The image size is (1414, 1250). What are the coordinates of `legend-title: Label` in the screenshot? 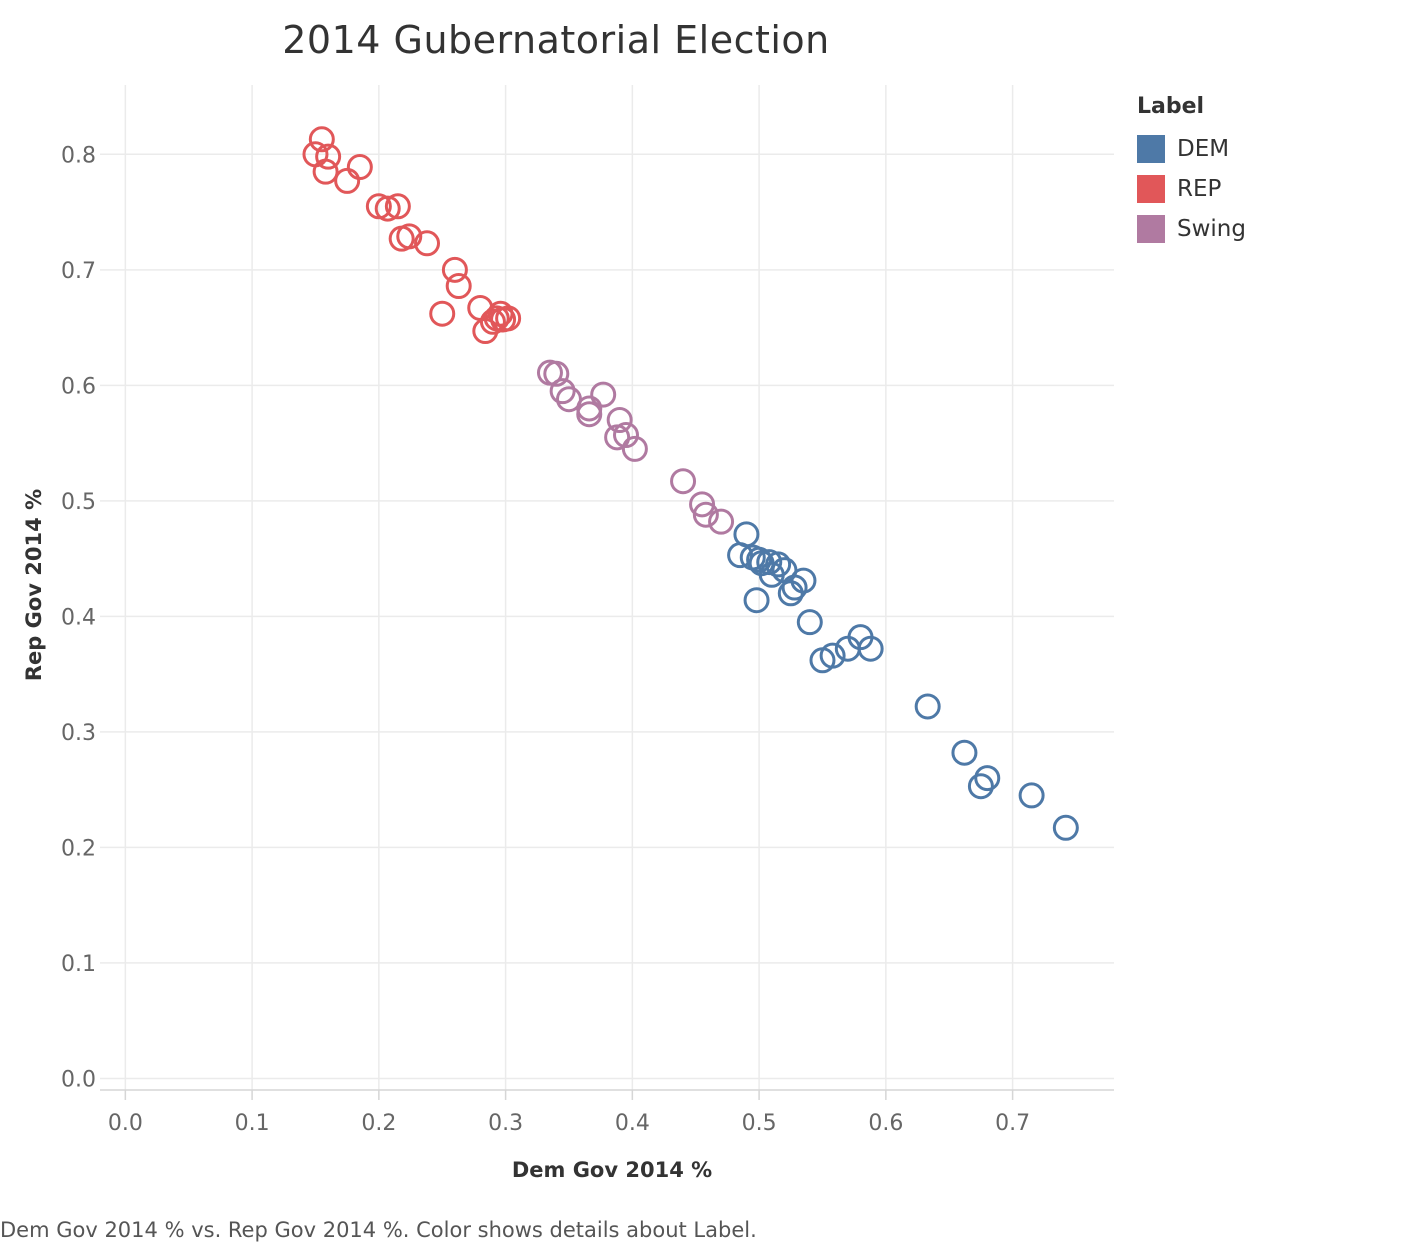 It's located at (1171, 106).